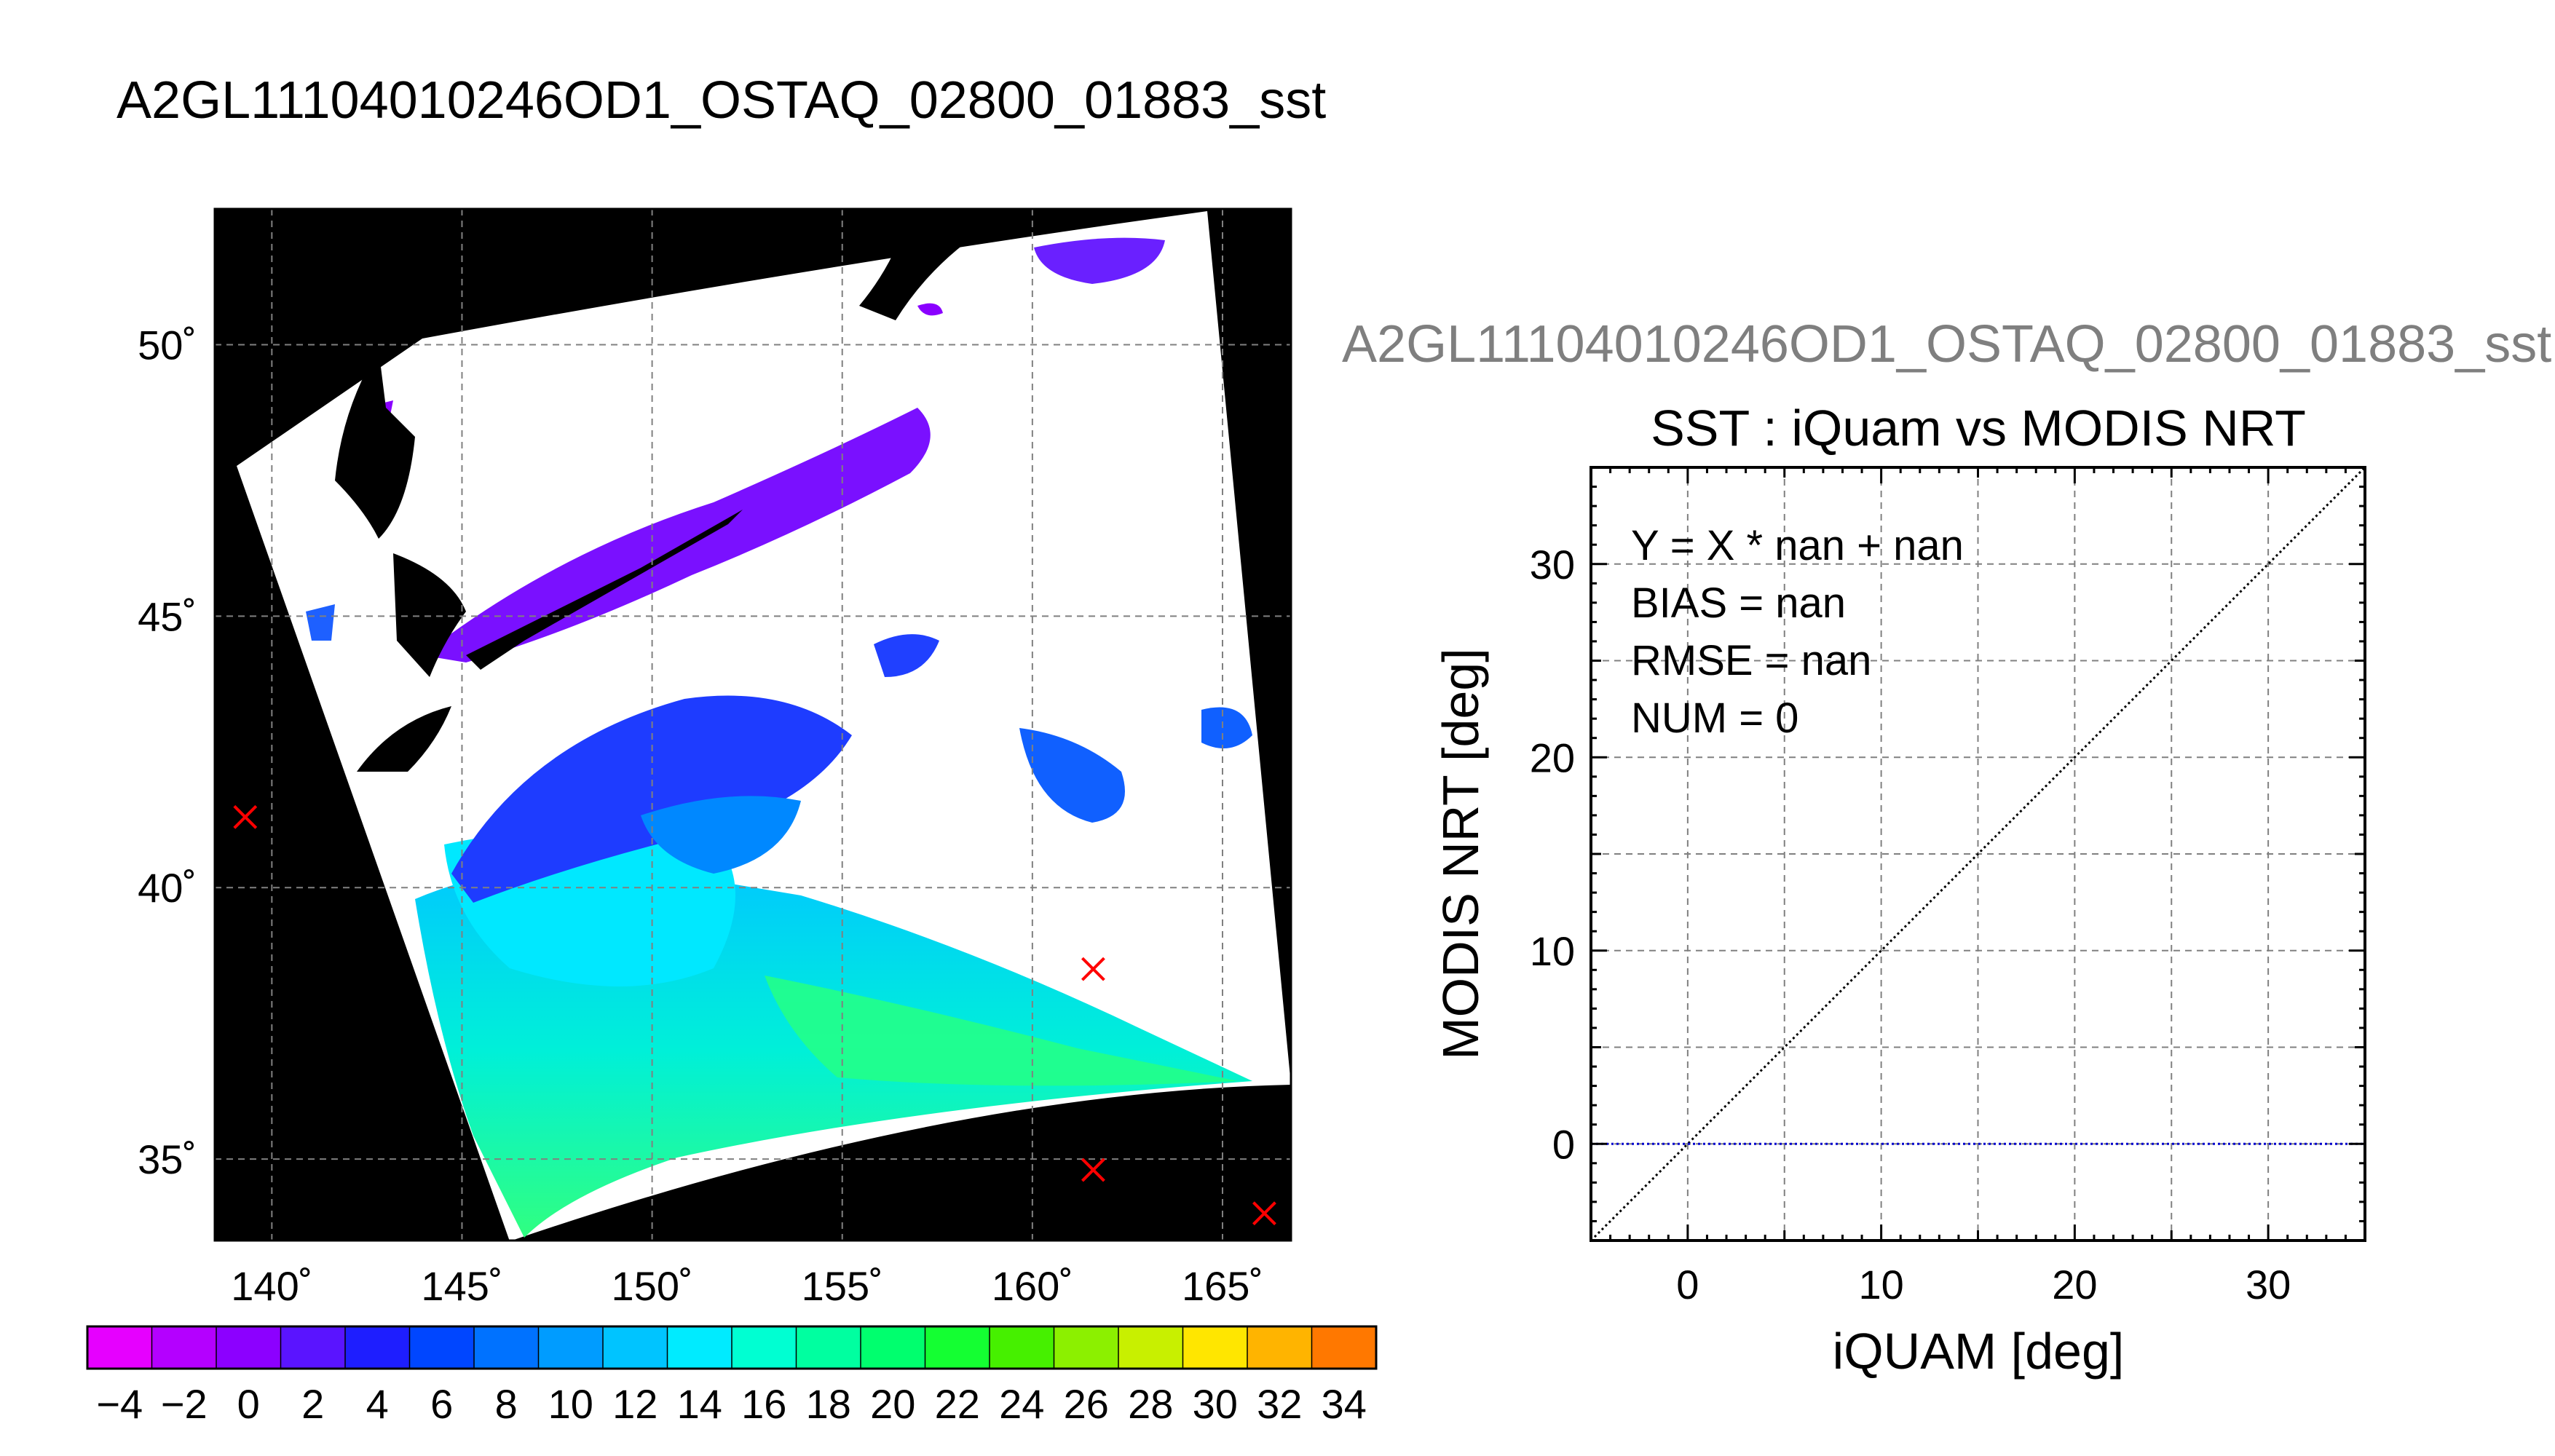 Image resolution: width=2555 pixels, height=1456 pixels. I want to click on colorbar-label: 0, so click(248, 1404).